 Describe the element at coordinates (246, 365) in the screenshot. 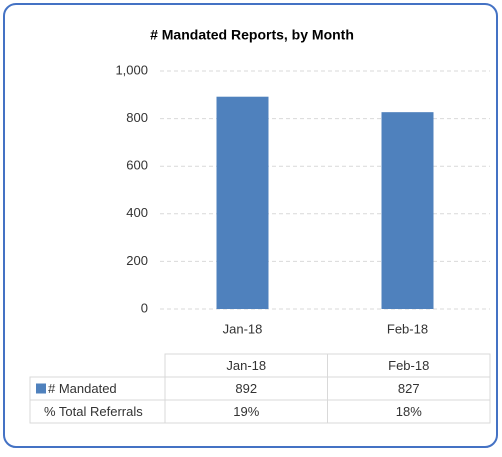

I see `table-header: Jan-18` at that location.